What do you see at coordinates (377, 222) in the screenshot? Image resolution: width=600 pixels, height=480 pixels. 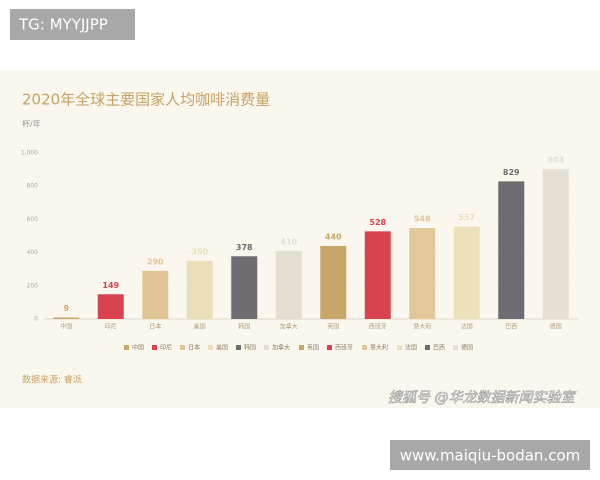 I see `value-label: 528` at bounding box center [377, 222].